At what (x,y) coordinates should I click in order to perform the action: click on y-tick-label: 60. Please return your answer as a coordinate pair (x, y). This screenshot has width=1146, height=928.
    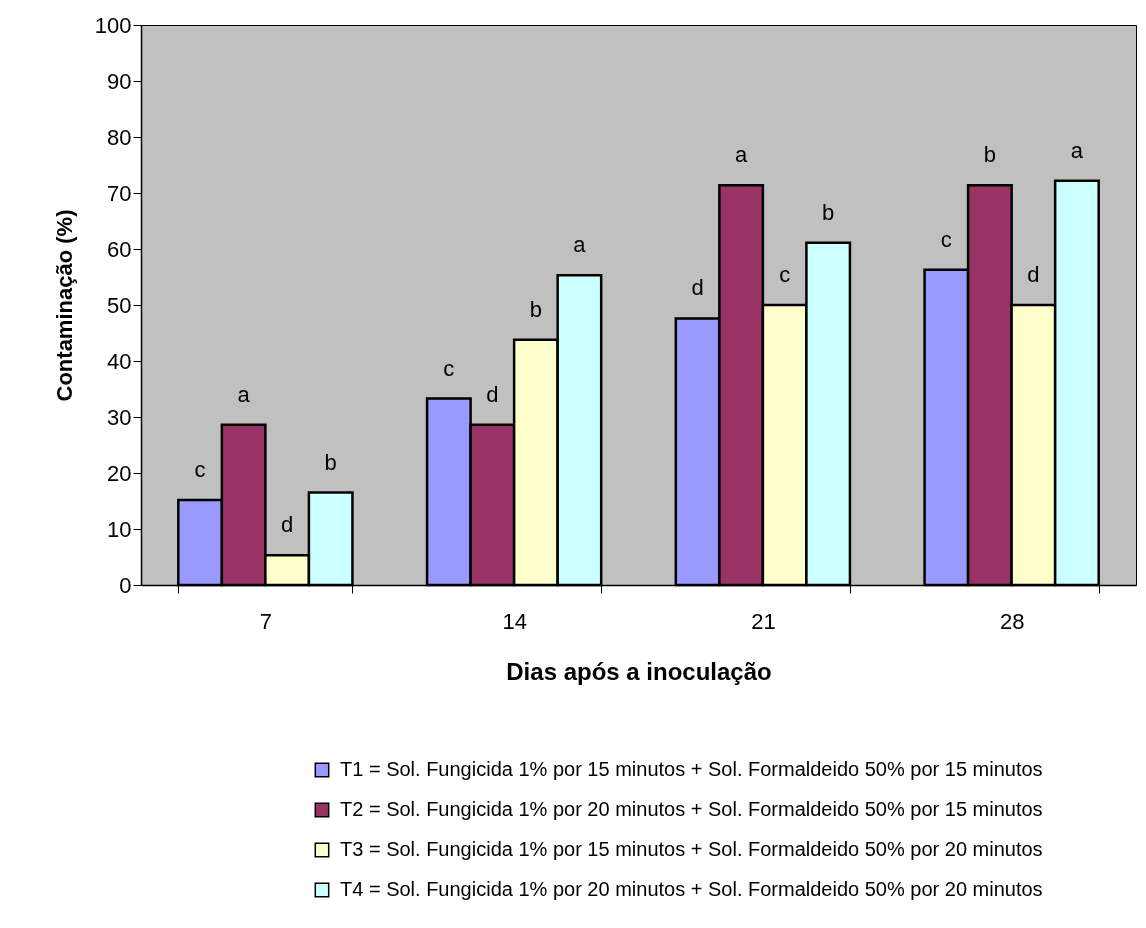
    Looking at the image, I should click on (119, 249).